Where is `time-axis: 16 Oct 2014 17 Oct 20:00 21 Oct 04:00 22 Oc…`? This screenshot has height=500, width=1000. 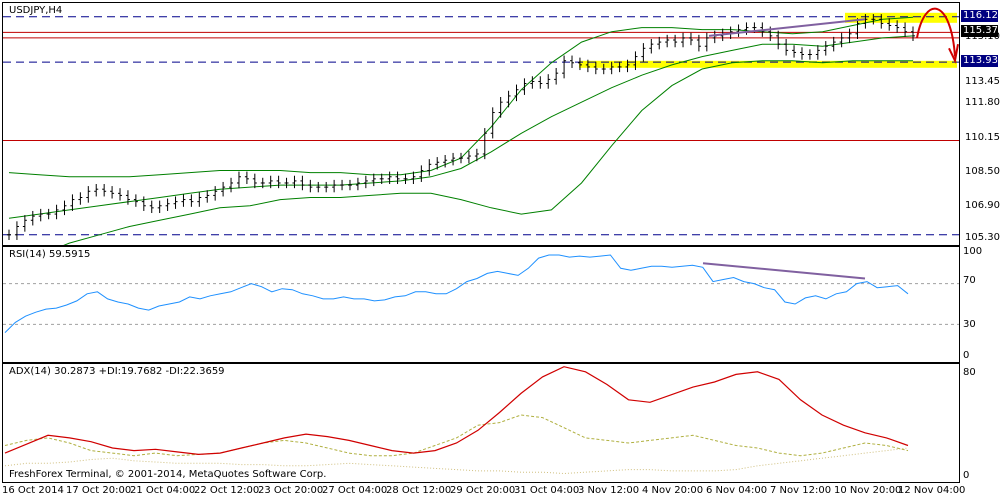 time-axis: 16 Oct 2014 17 Oct 20:00 21 Oct 04:00 22 Oc… is located at coordinates (500, 491).